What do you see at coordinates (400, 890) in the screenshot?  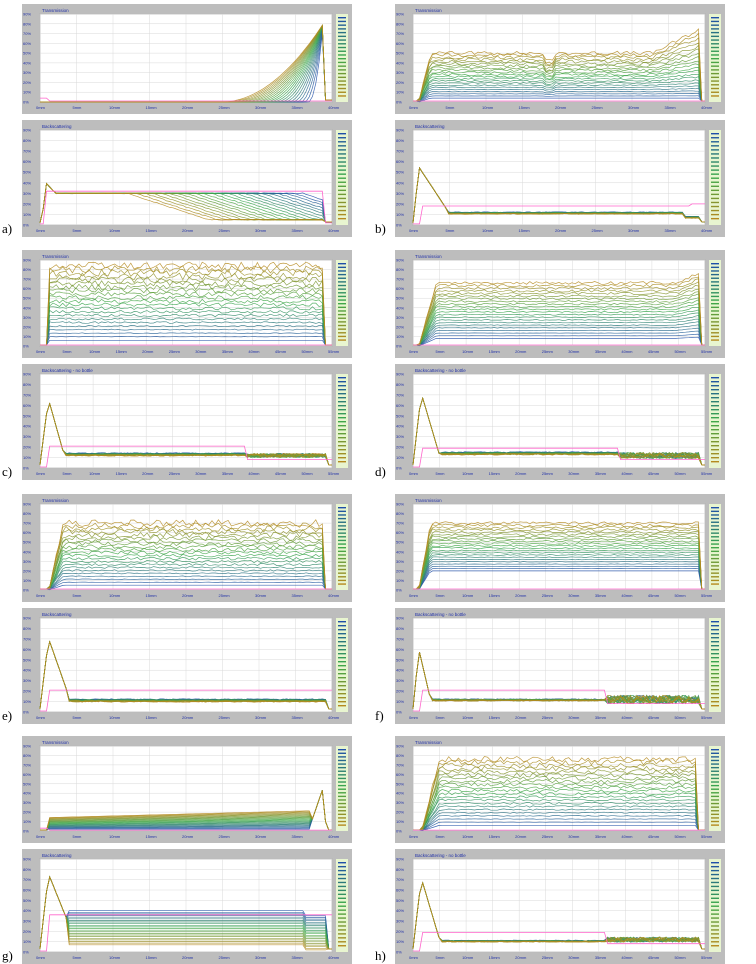 I see `y-tick-label: 60%` at bounding box center [400, 890].